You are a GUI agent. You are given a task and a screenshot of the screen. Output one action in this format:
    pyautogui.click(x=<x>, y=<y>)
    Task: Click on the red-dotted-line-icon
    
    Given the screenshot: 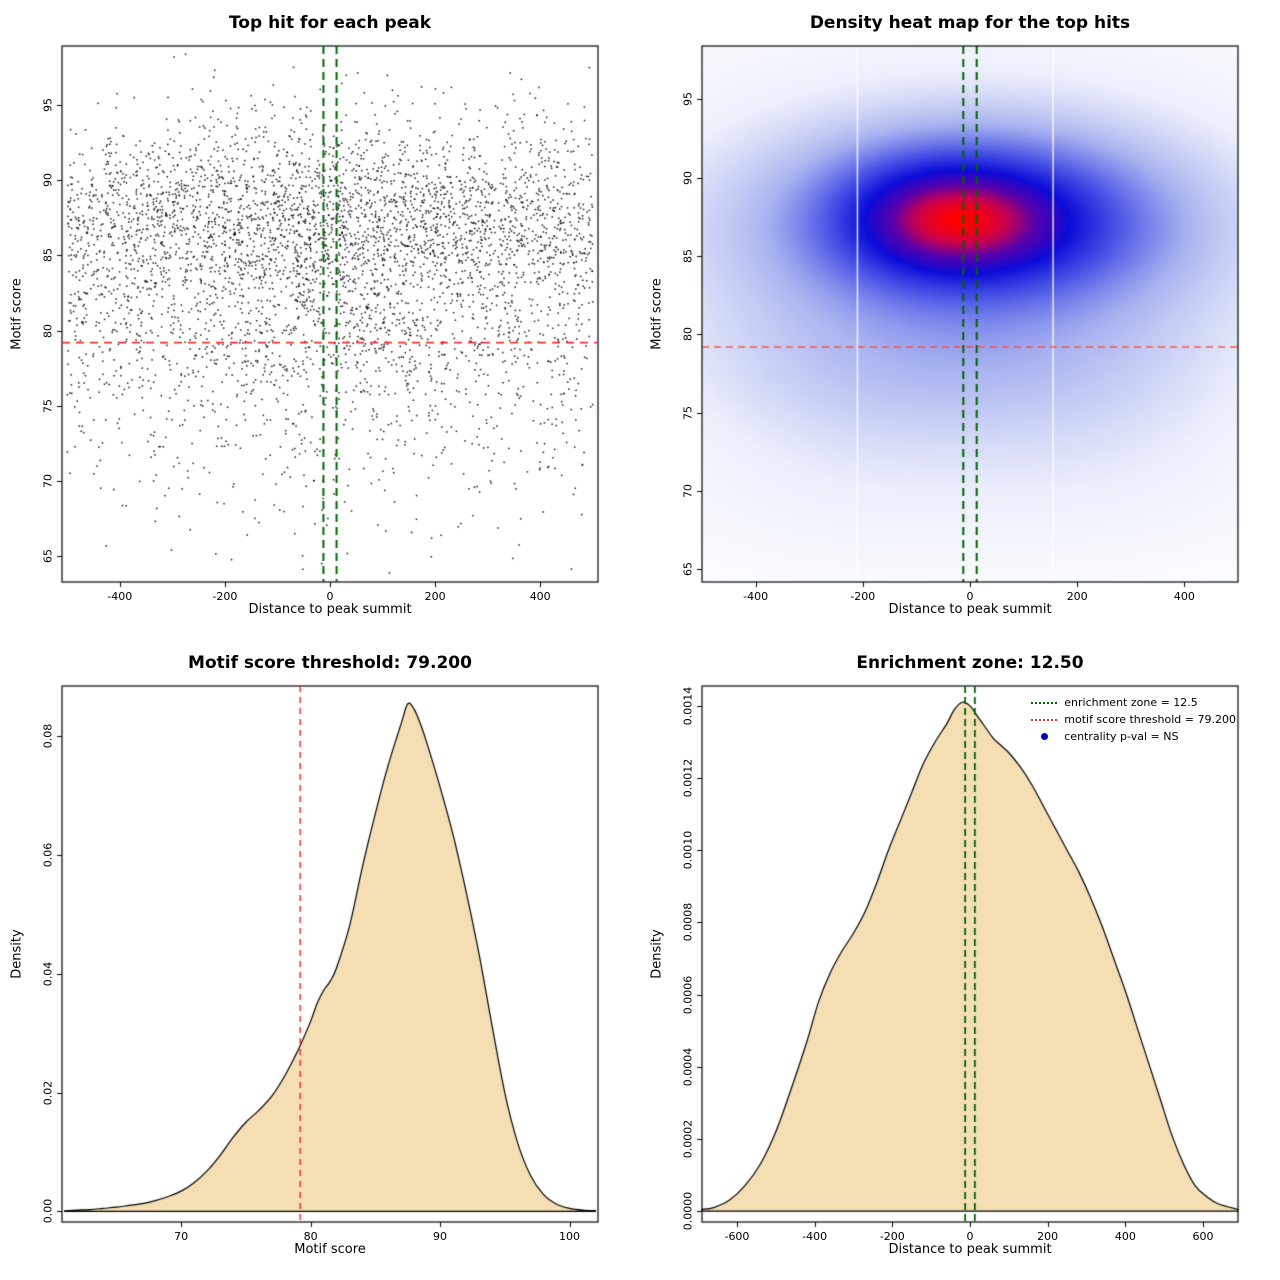 What is the action you would take?
    pyautogui.click(x=1044, y=719)
    